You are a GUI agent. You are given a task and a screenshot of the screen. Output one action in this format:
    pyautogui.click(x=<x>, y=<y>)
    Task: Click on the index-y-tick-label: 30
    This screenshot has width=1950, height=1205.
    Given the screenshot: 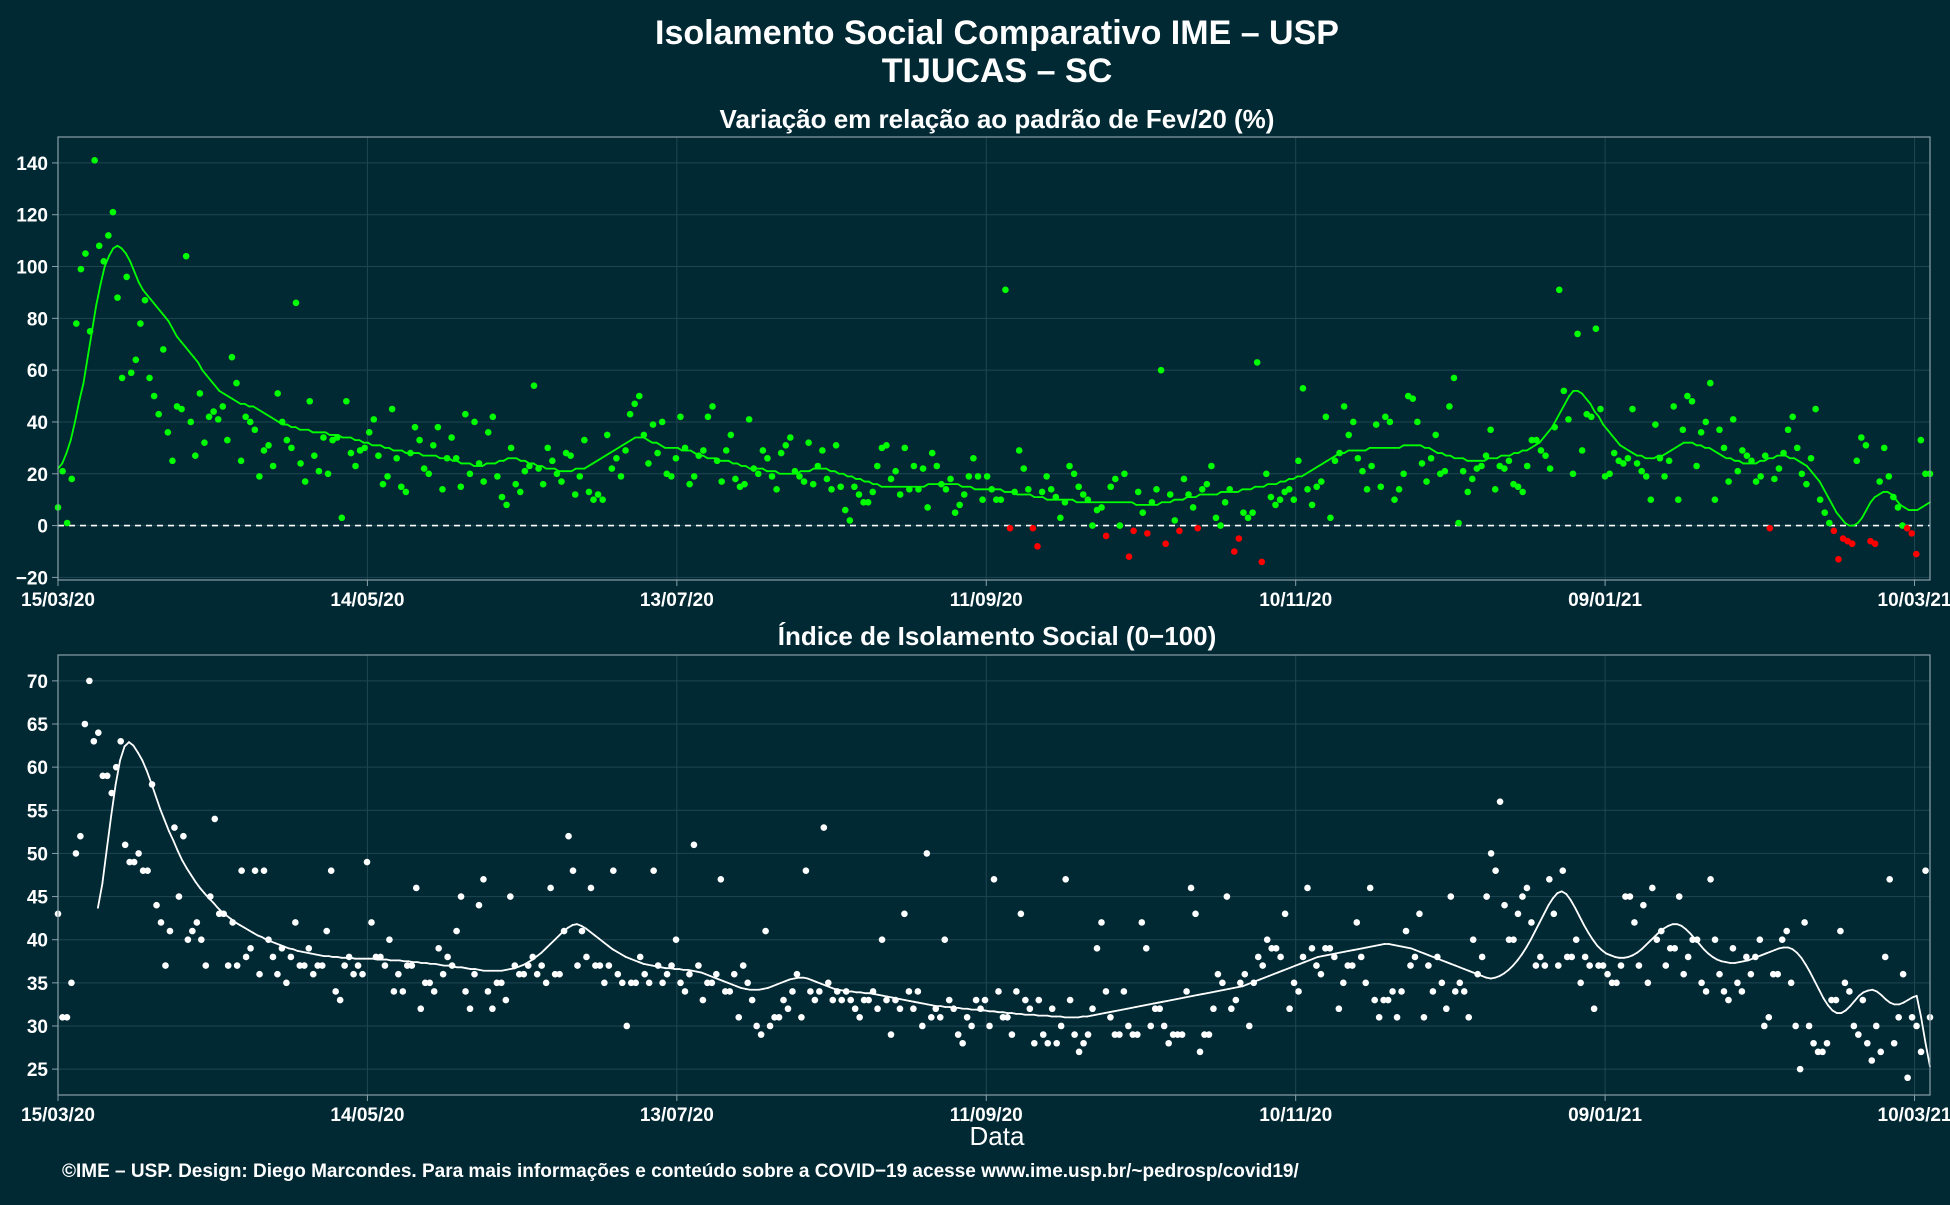 What is the action you would take?
    pyautogui.click(x=37, y=1027)
    